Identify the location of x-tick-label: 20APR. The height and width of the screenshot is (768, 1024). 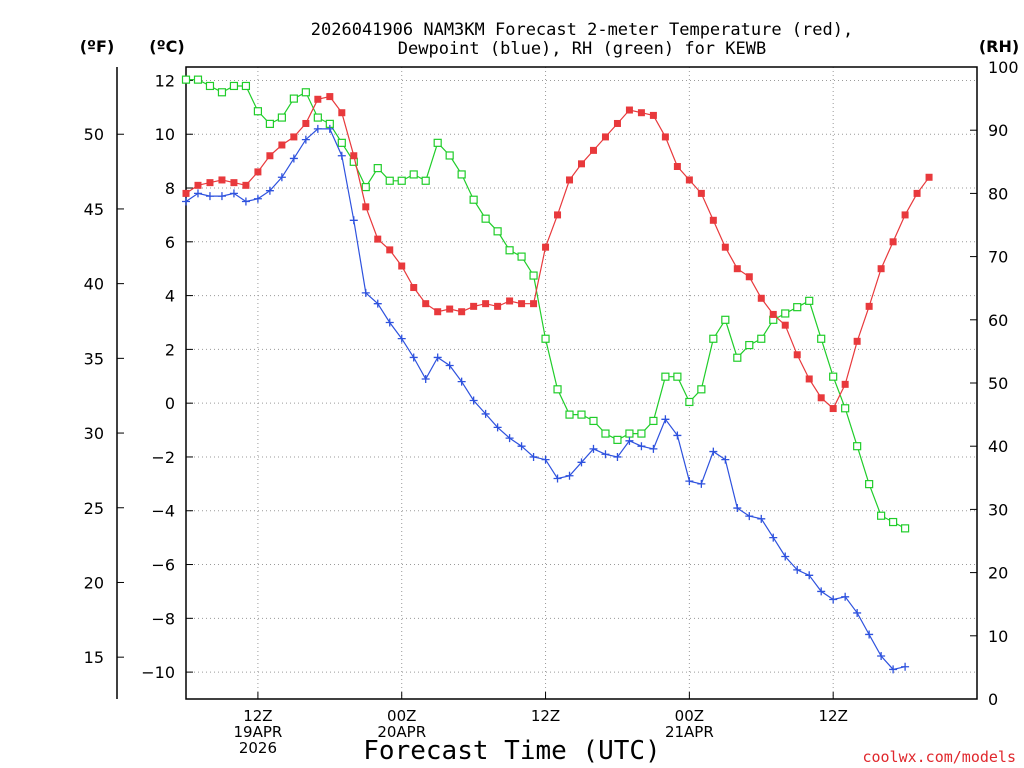
(401, 732).